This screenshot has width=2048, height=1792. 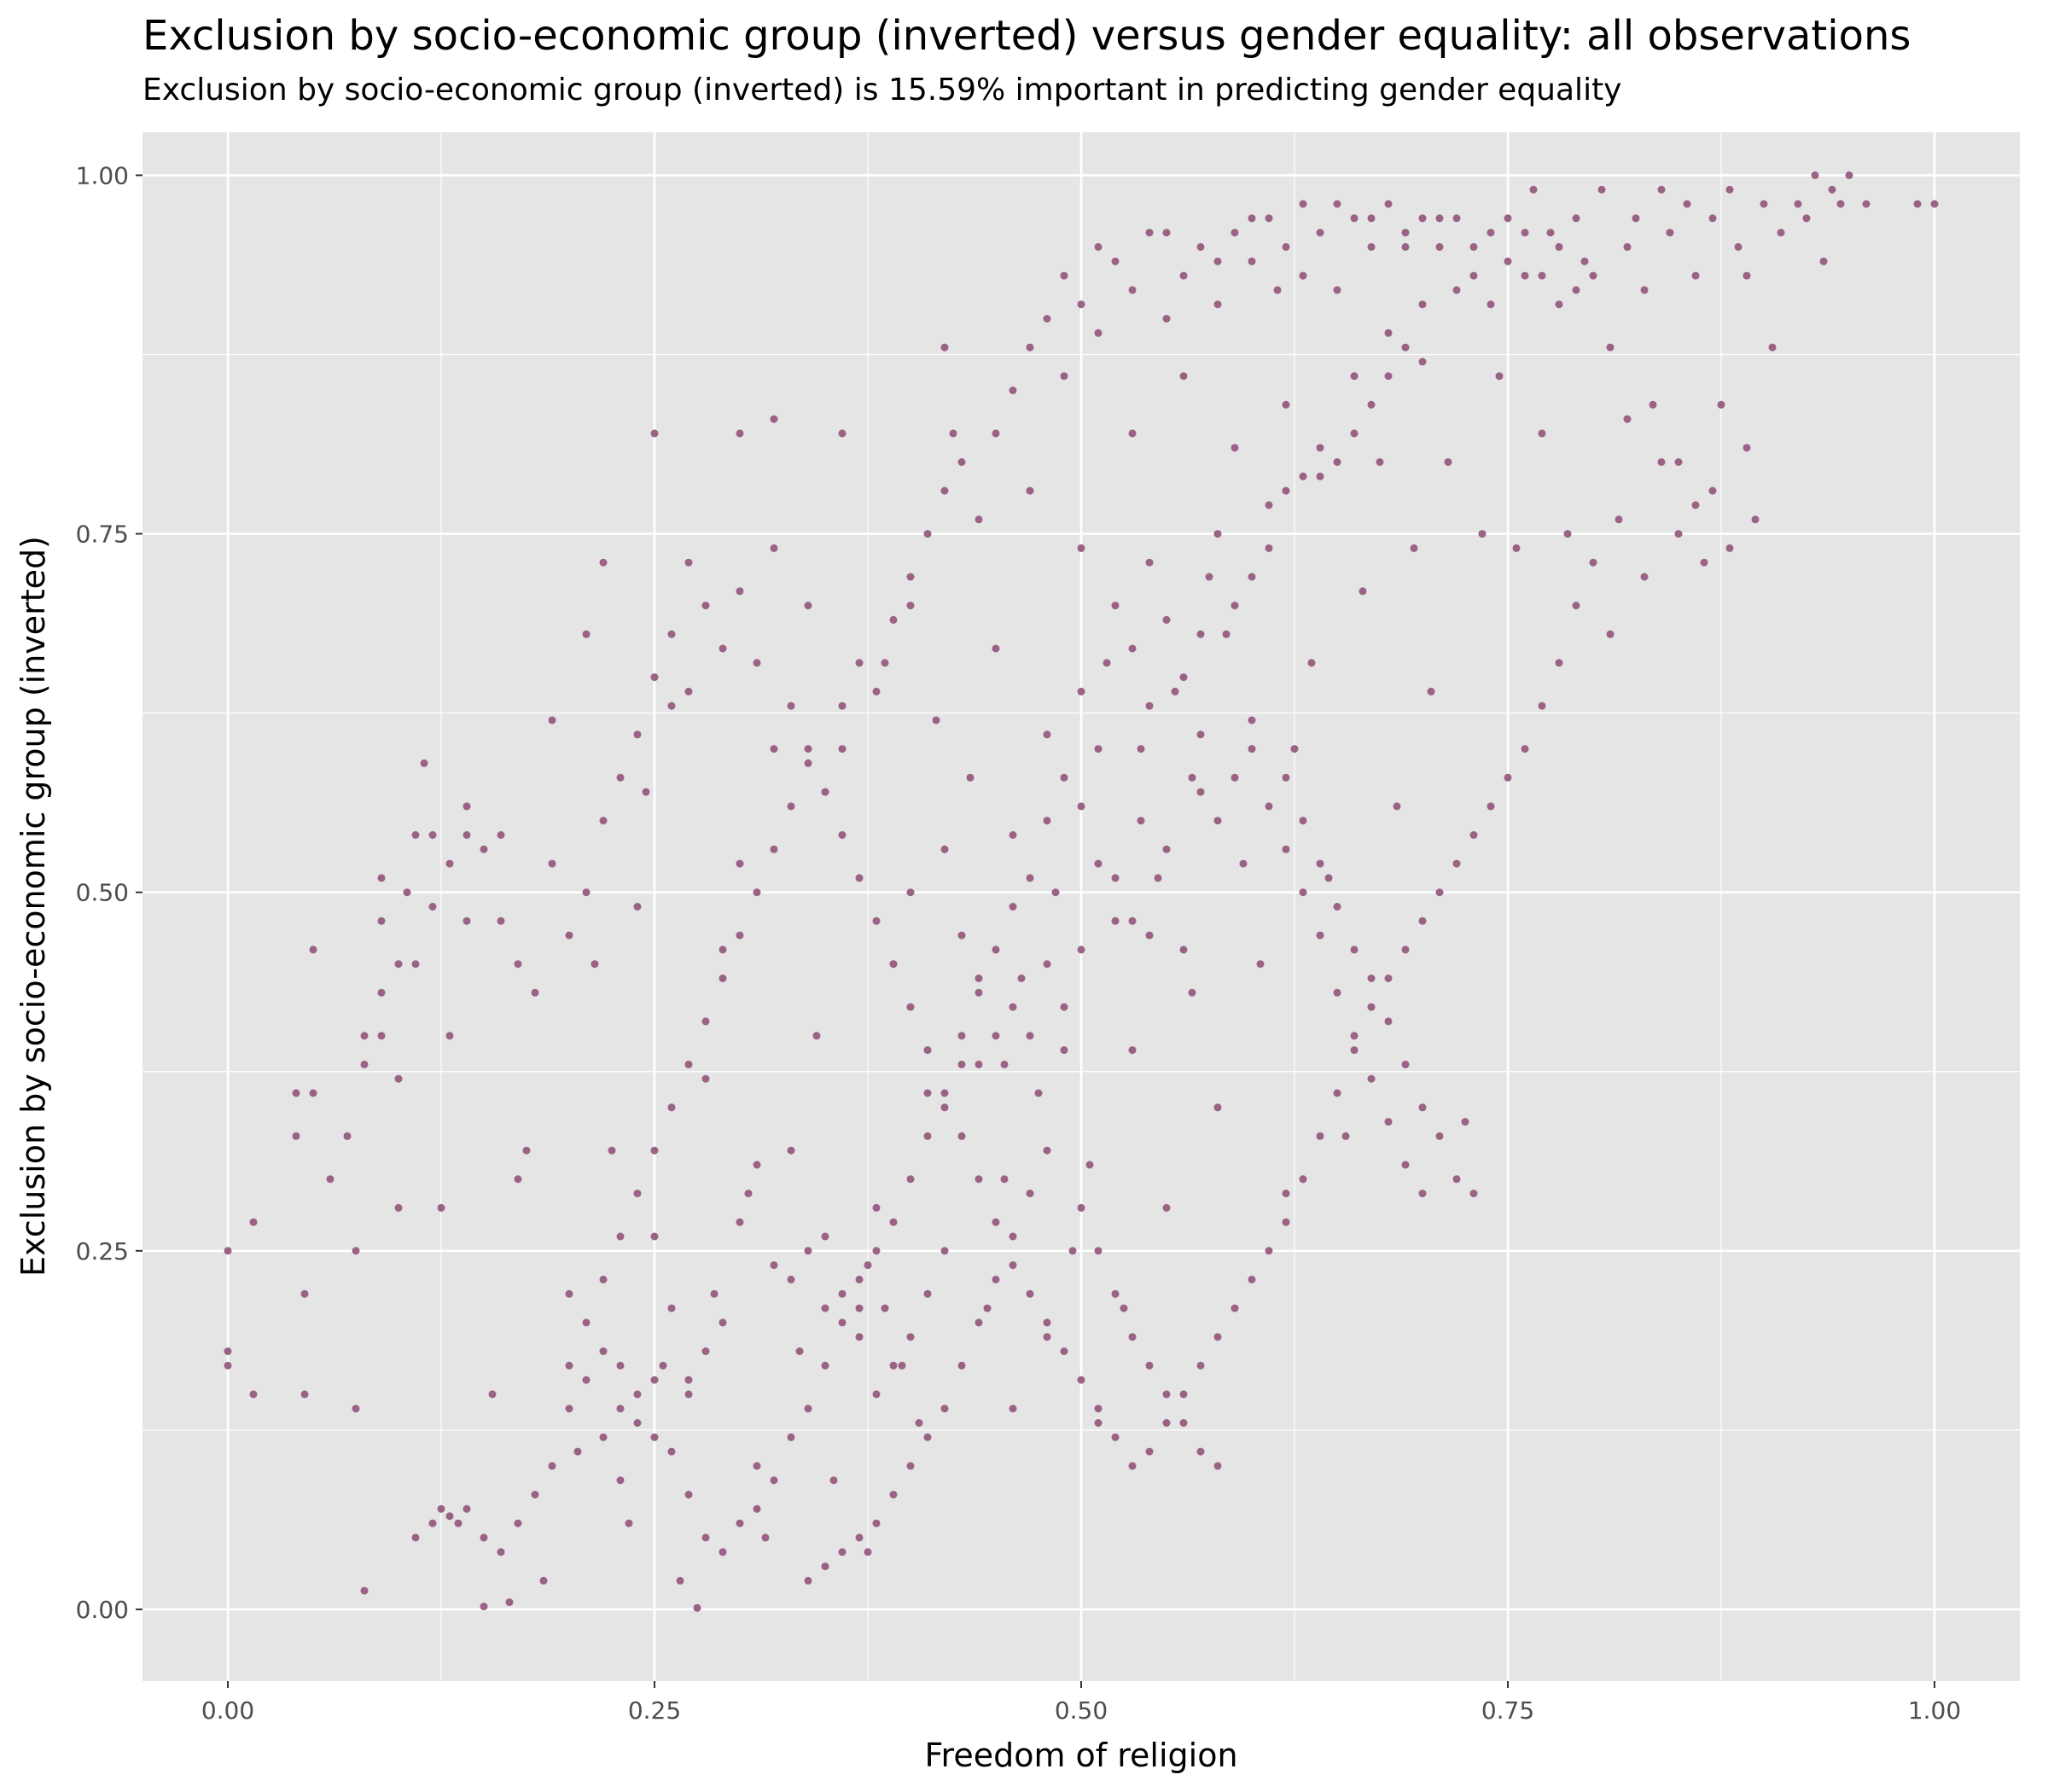 I want to click on y-tick-label: 0.50, so click(x=102, y=893).